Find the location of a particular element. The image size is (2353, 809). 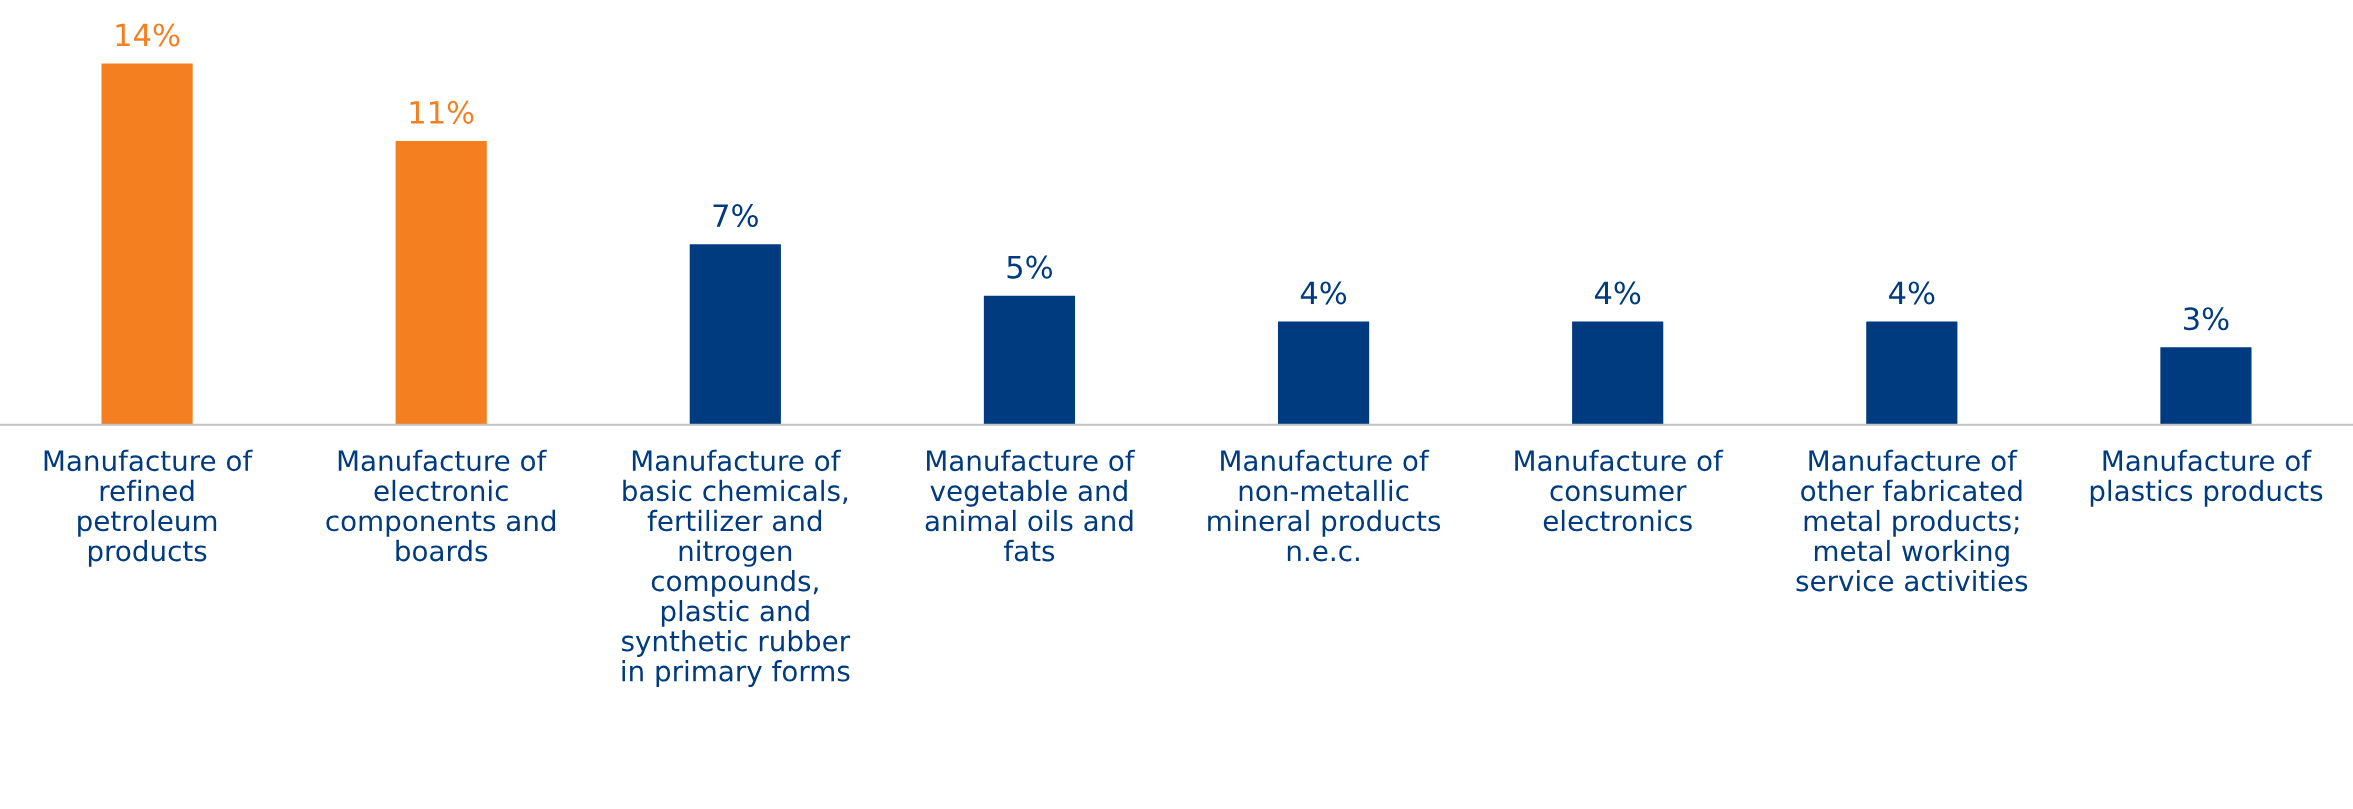

x-tick-label: Manufacture of other fabricated metal products; metal working service activities is located at coordinates (1912, 520).